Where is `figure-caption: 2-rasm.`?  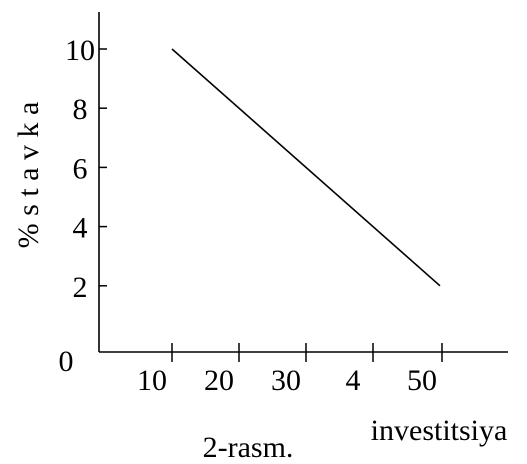
figure-caption: 2-rasm. is located at coordinates (248, 447).